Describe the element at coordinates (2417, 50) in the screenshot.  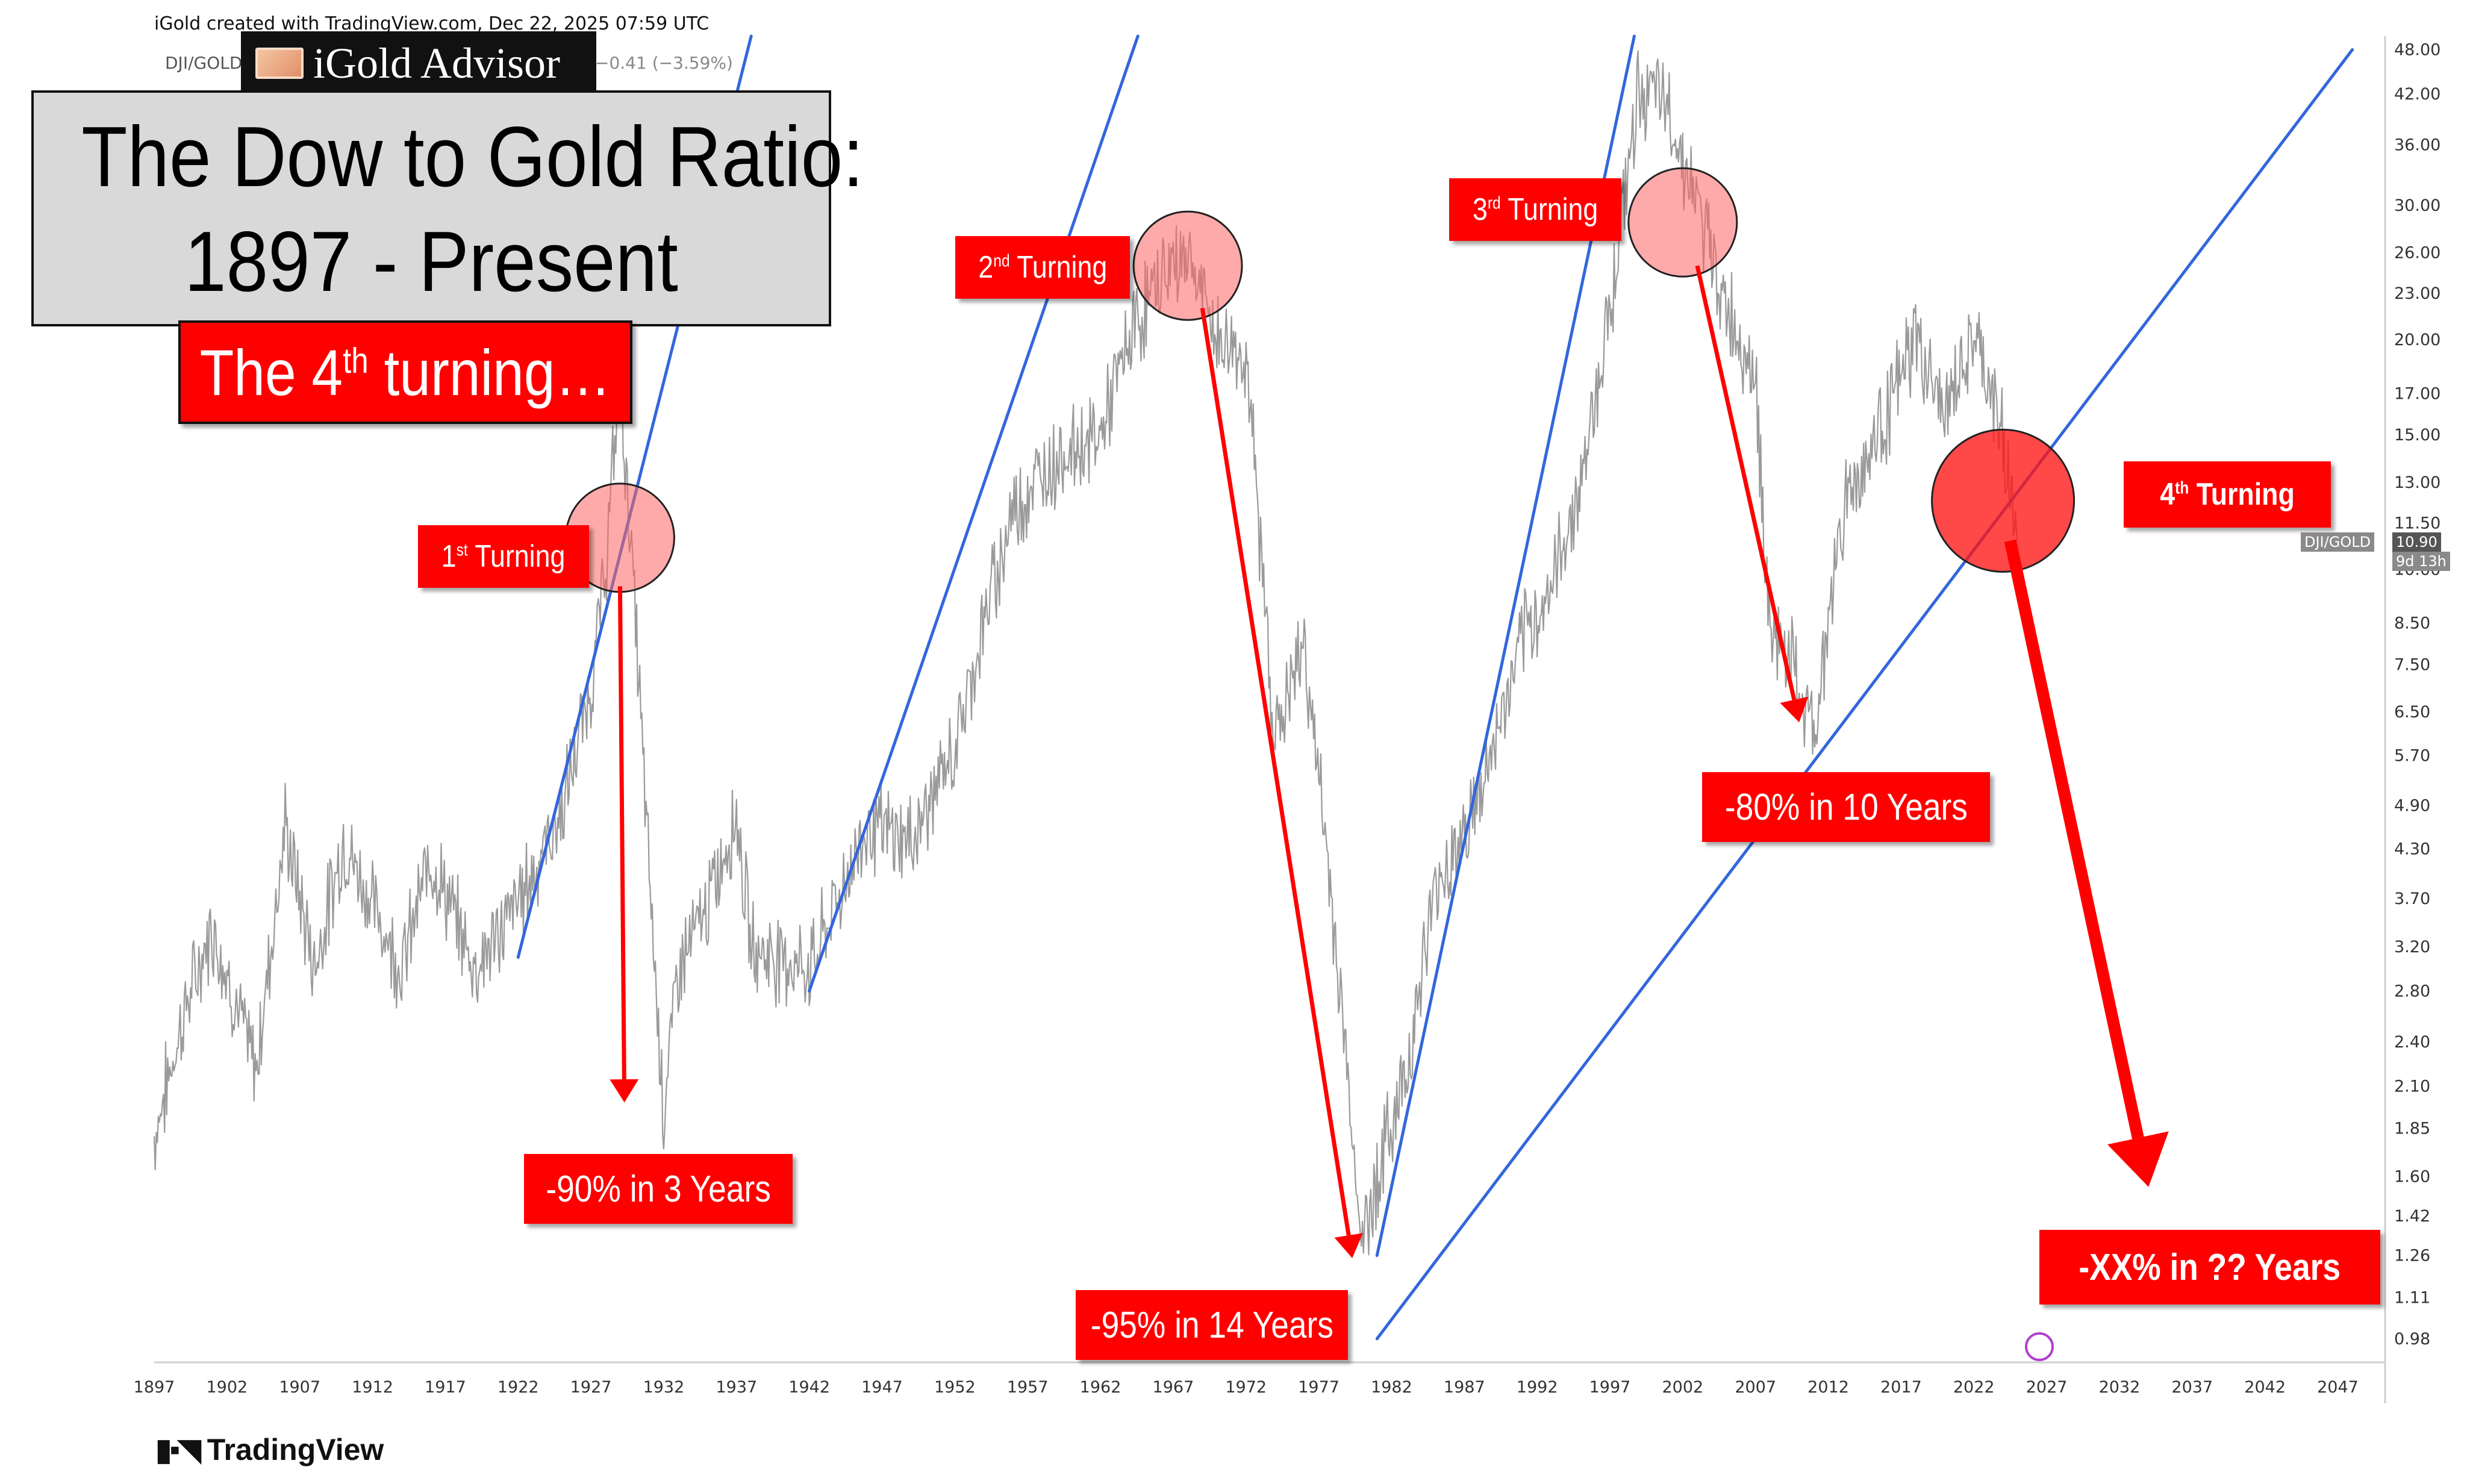
I see `y-tick-label: 48.00` at that location.